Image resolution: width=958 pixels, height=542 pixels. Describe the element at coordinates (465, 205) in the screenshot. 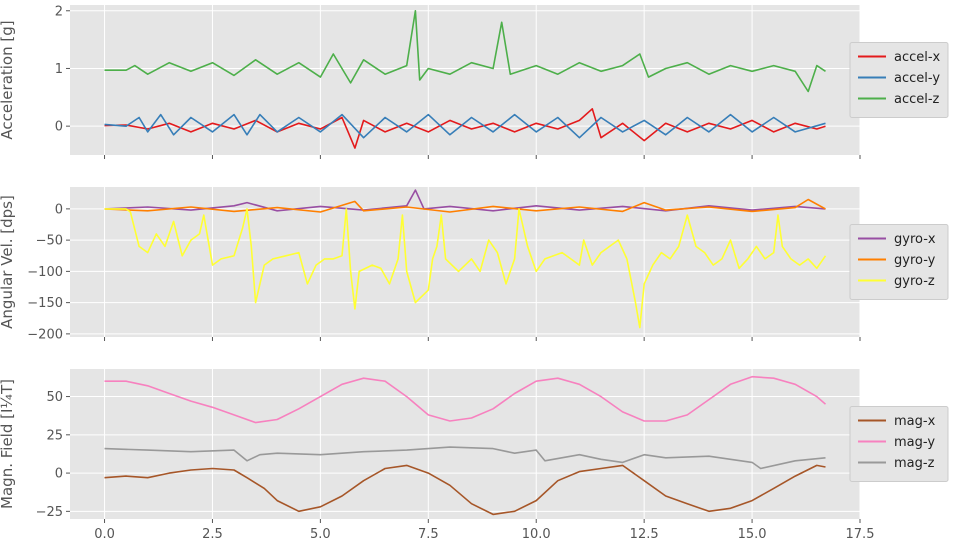

I see `series-line-gyro-y` at that location.